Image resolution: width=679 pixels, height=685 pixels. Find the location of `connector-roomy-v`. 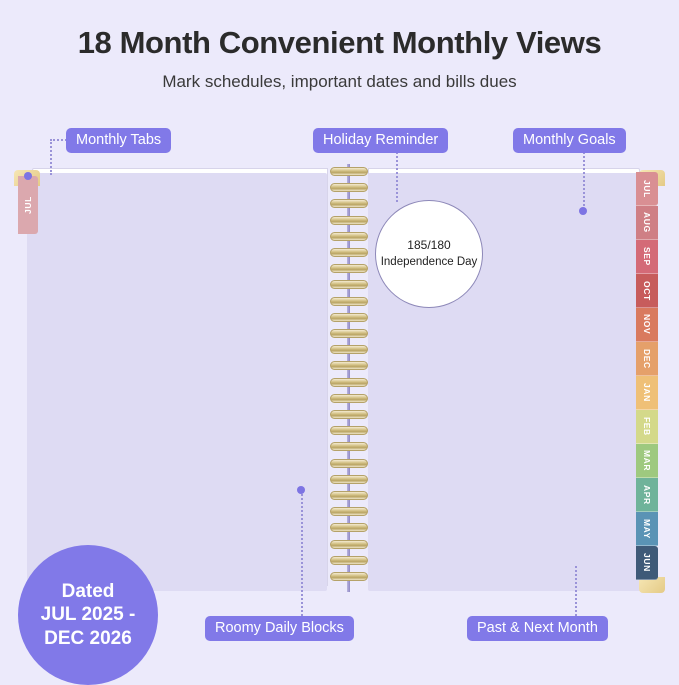

connector-roomy-v is located at coordinates (302, 553).